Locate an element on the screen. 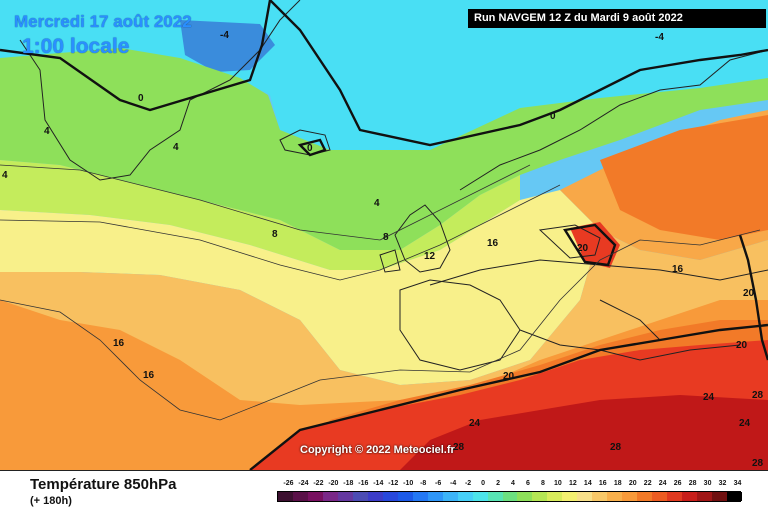 This screenshot has width=768, height=513. forecast-hour-label: (+ 180h) is located at coordinates (51, 501).